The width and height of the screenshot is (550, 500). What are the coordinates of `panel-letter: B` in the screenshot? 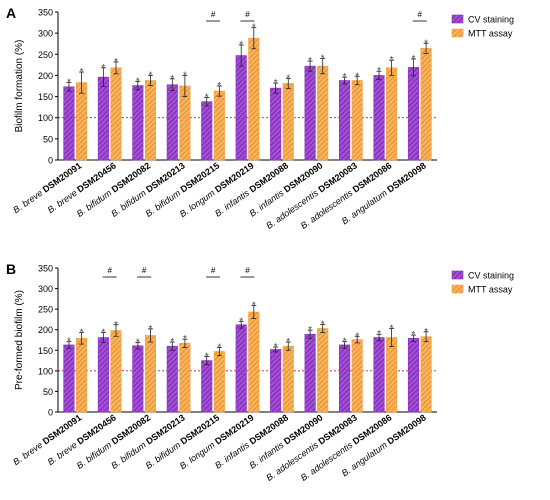 It's located at (11, 269).